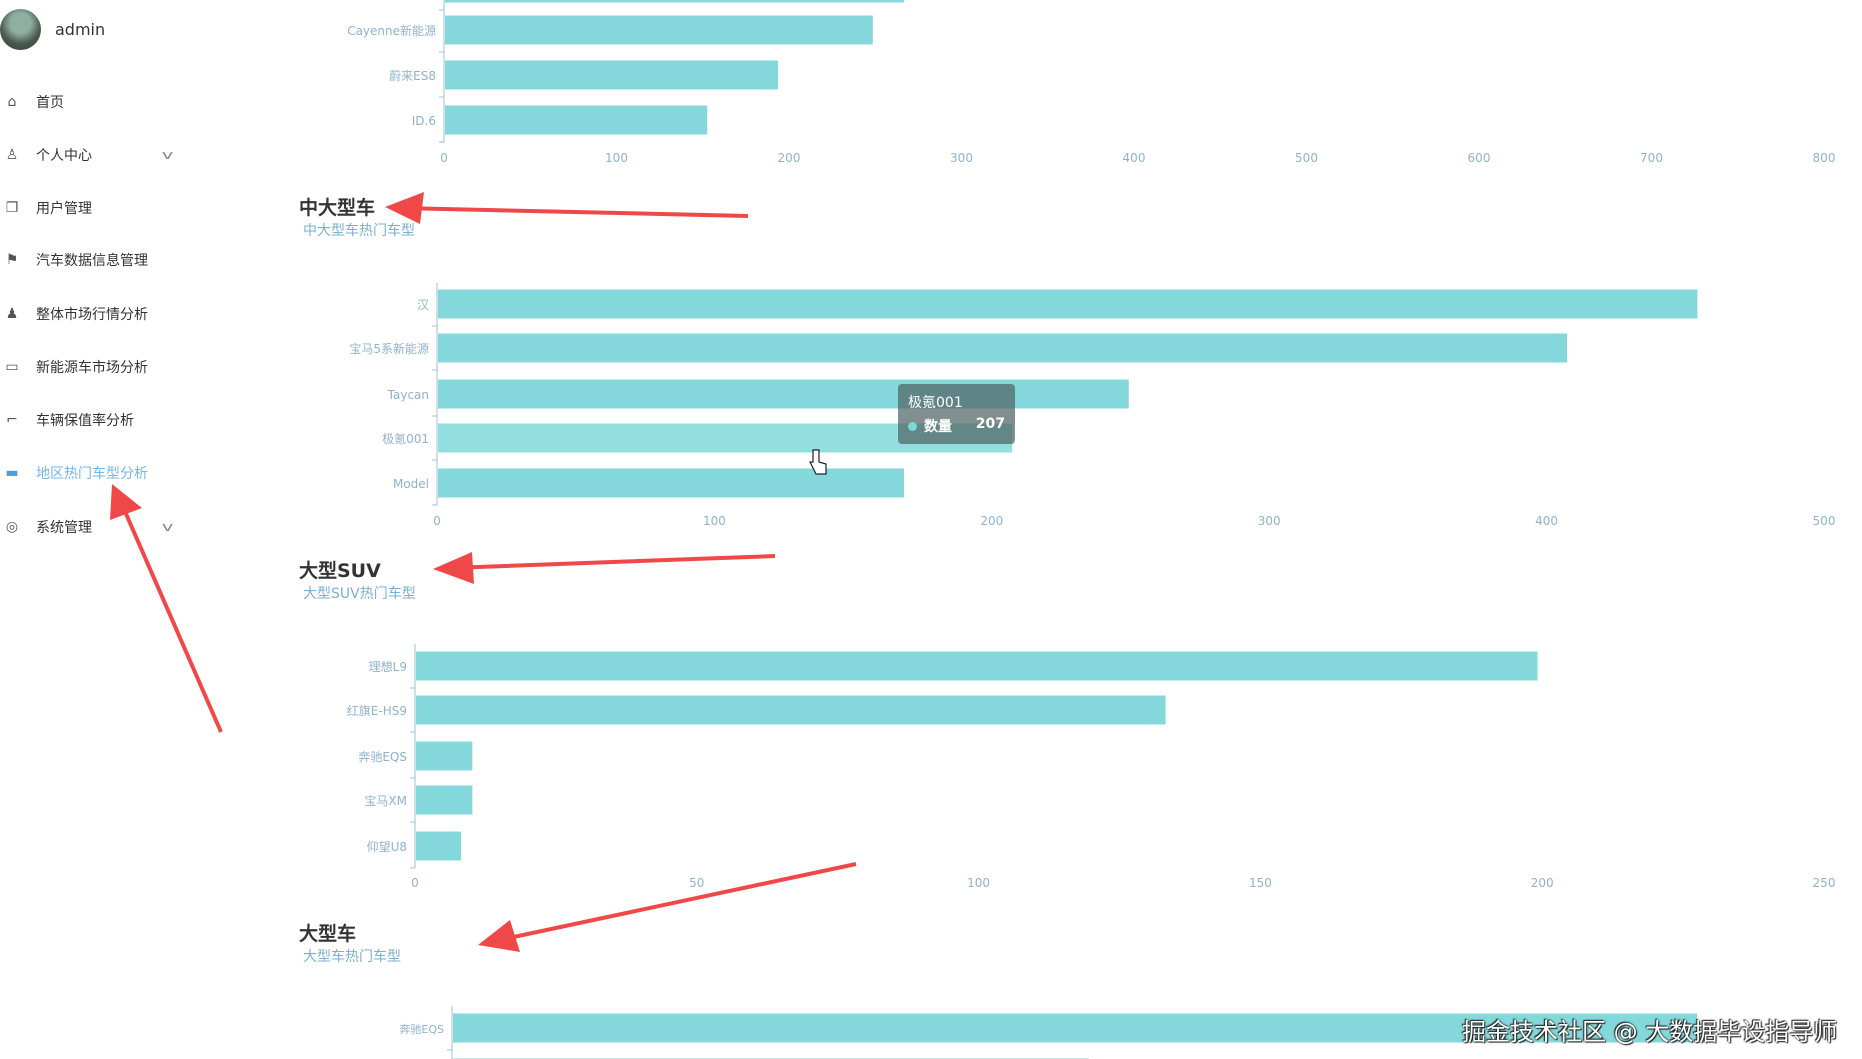  Describe the element at coordinates (92, 368) in the screenshot. I see `sidebar-item-label: 新能源车市场分析` at that location.